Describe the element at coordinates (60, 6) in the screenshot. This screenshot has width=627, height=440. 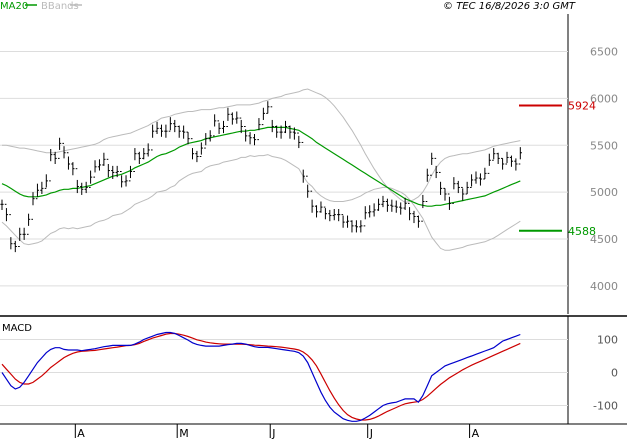
I see `legend-bbands-label: BBands` at that location.